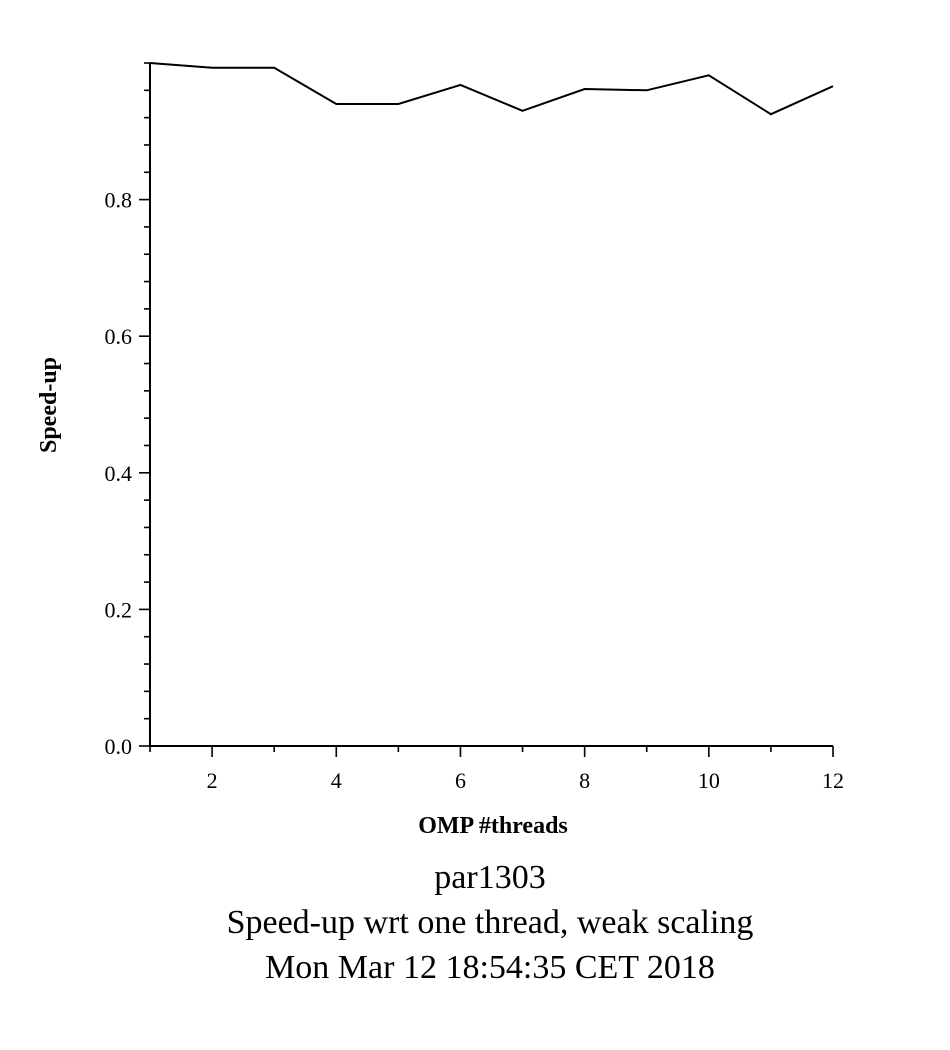 Image resolution: width=950 pixels, height=1050 pixels. I want to click on y-tick-label: 0.0, so click(119, 746).